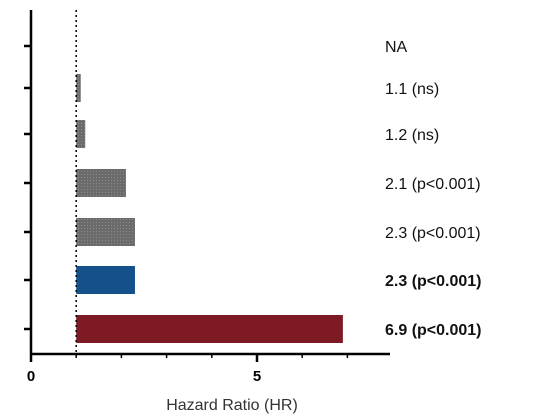 This screenshot has width=540, height=417. What do you see at coordinates (412, 89) in the screenshot?
I see `bar-annotation: 1.1 (ns)` at bounding box center [412, 89].